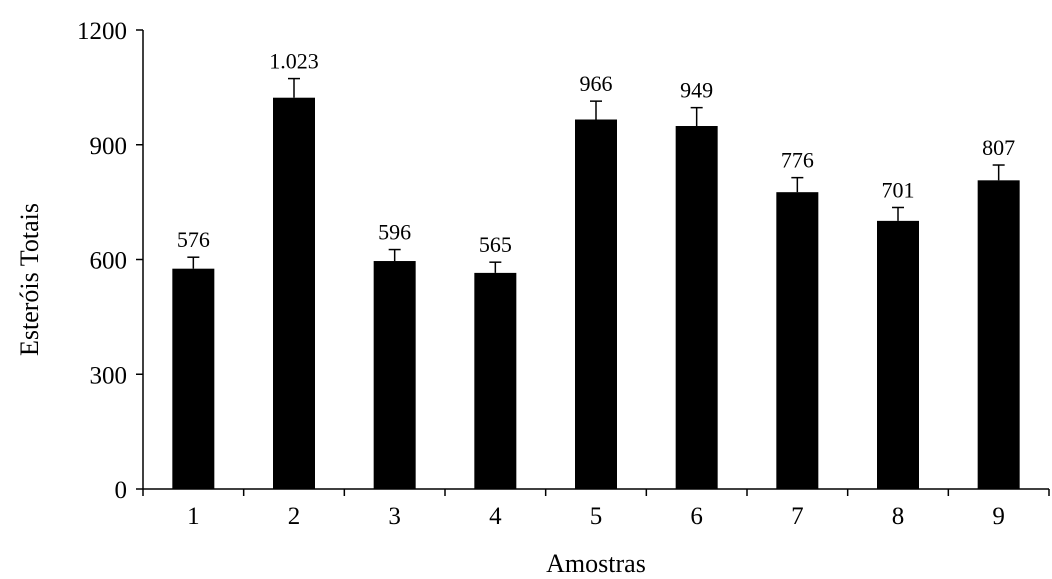 The image size is (1052, 579). Describe the element at coordinates (696, 516) in the screenshot. I see `x-tick-label: 6` at that location.